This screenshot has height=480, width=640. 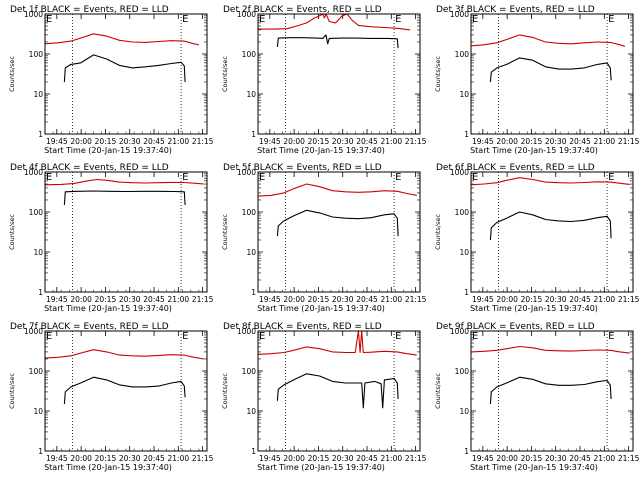 What do you see at coordinates (89, 327) in the screenshot?
I see `panel-title: Det 7f BLACK = Events, RED = LLD` at bounding box center [89, 327].